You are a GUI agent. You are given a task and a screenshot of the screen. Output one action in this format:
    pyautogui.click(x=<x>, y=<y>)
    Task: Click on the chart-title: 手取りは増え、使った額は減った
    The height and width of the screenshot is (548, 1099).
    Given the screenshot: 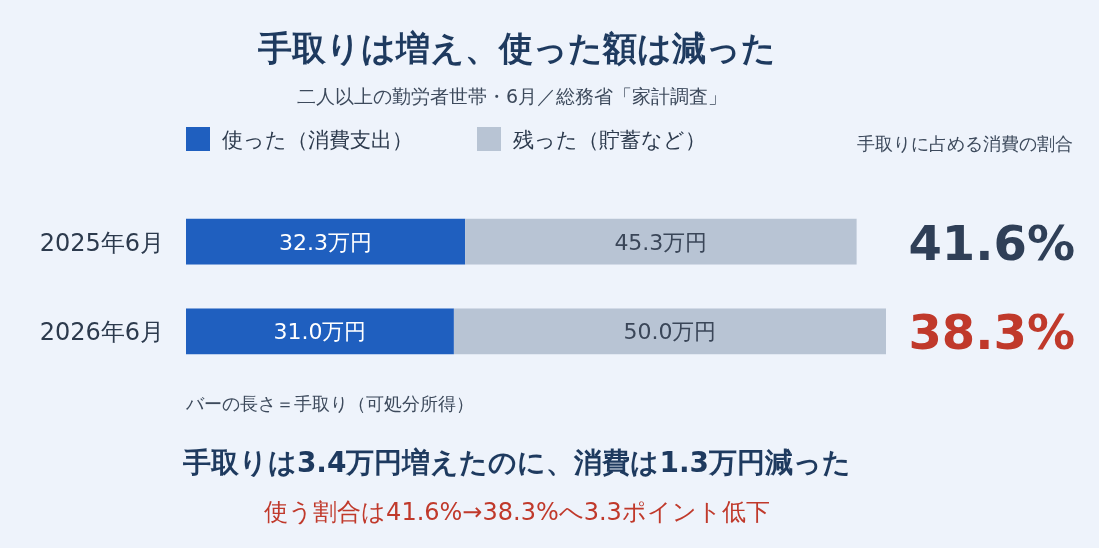 What is the action you would take?
    pyautogui.click(x=516, y=48)
    